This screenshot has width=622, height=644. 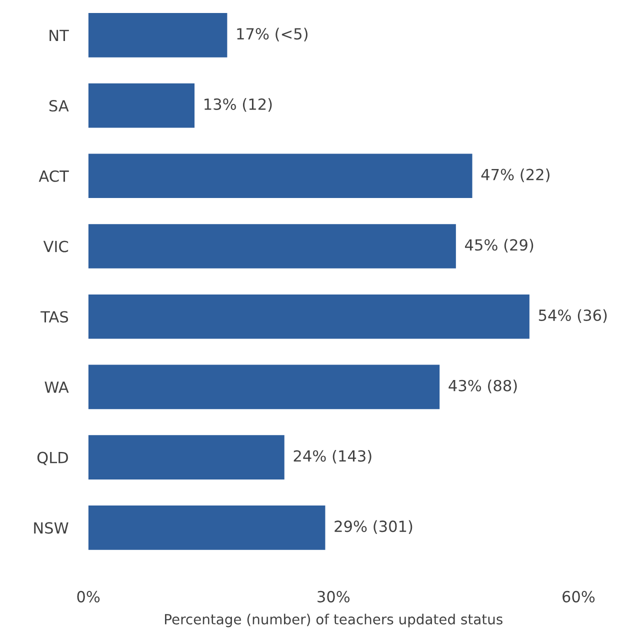 What do you see at coordinates (56, 387) in the screenshot?
I see `y-tick-label: WA` at bounding box center [56, 387].